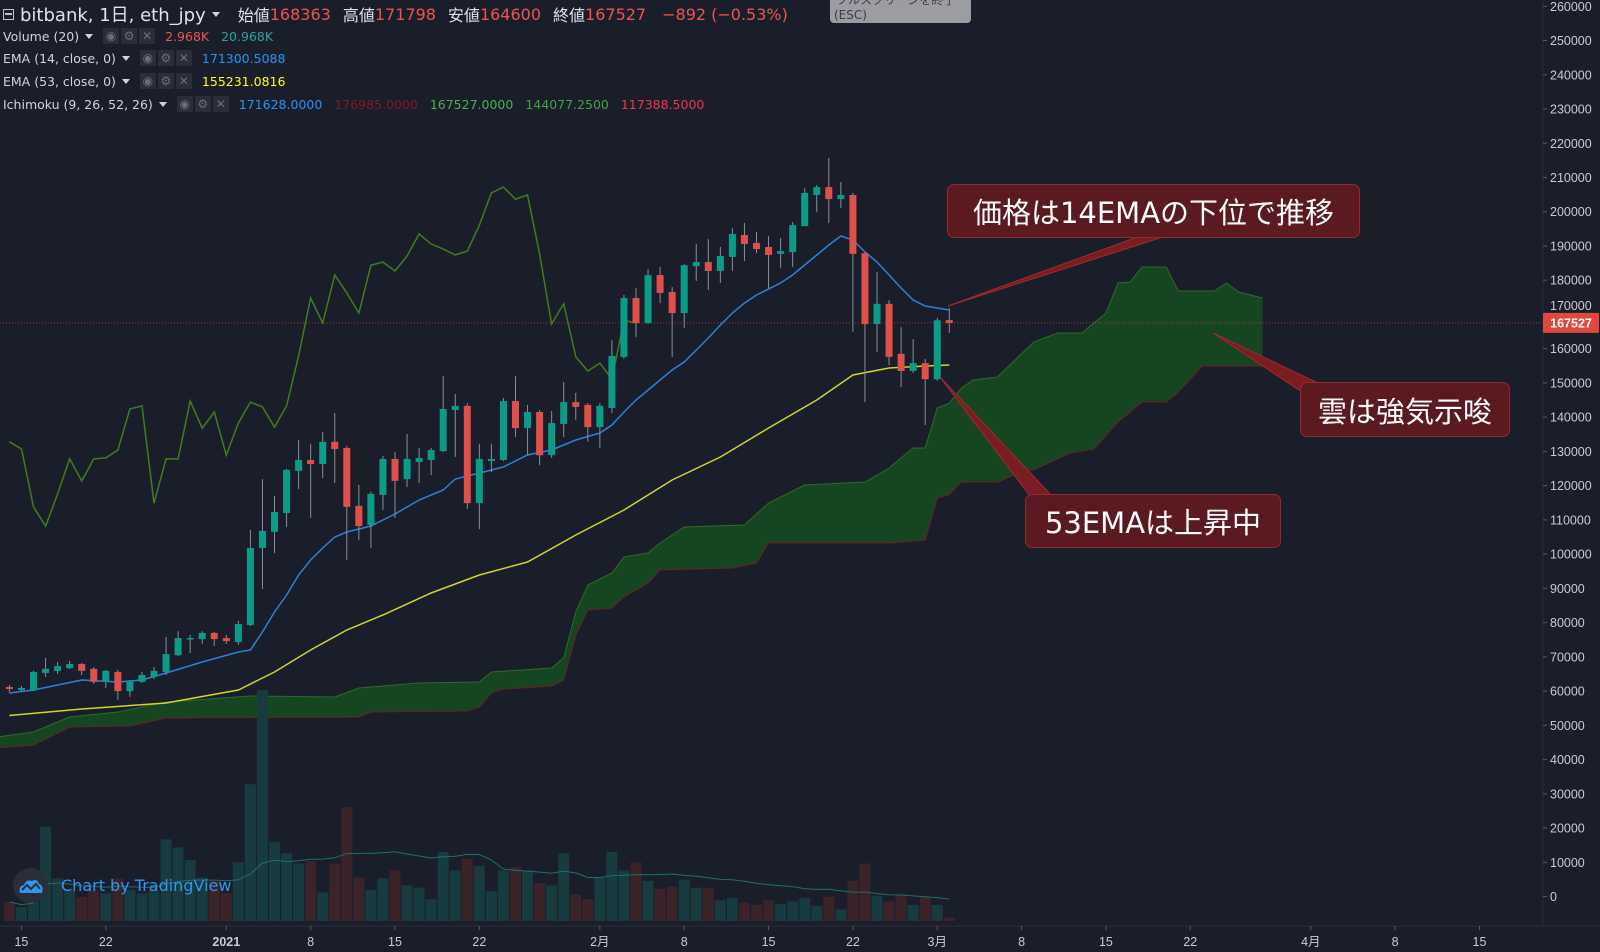  Describe the element at coordinates (113, 15) in the screenshot. I see `symbol-title: bitbank, 1日, eth_jpy` at that location.